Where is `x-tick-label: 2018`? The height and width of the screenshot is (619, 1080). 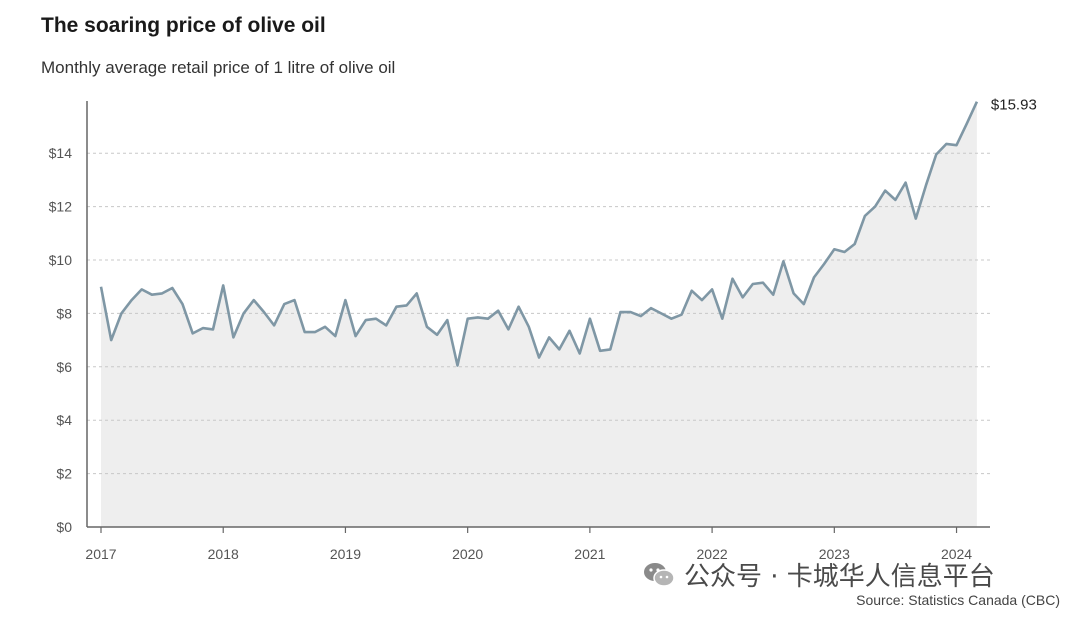 x-tick-label: 2018 is located at coordinates (223, 554).